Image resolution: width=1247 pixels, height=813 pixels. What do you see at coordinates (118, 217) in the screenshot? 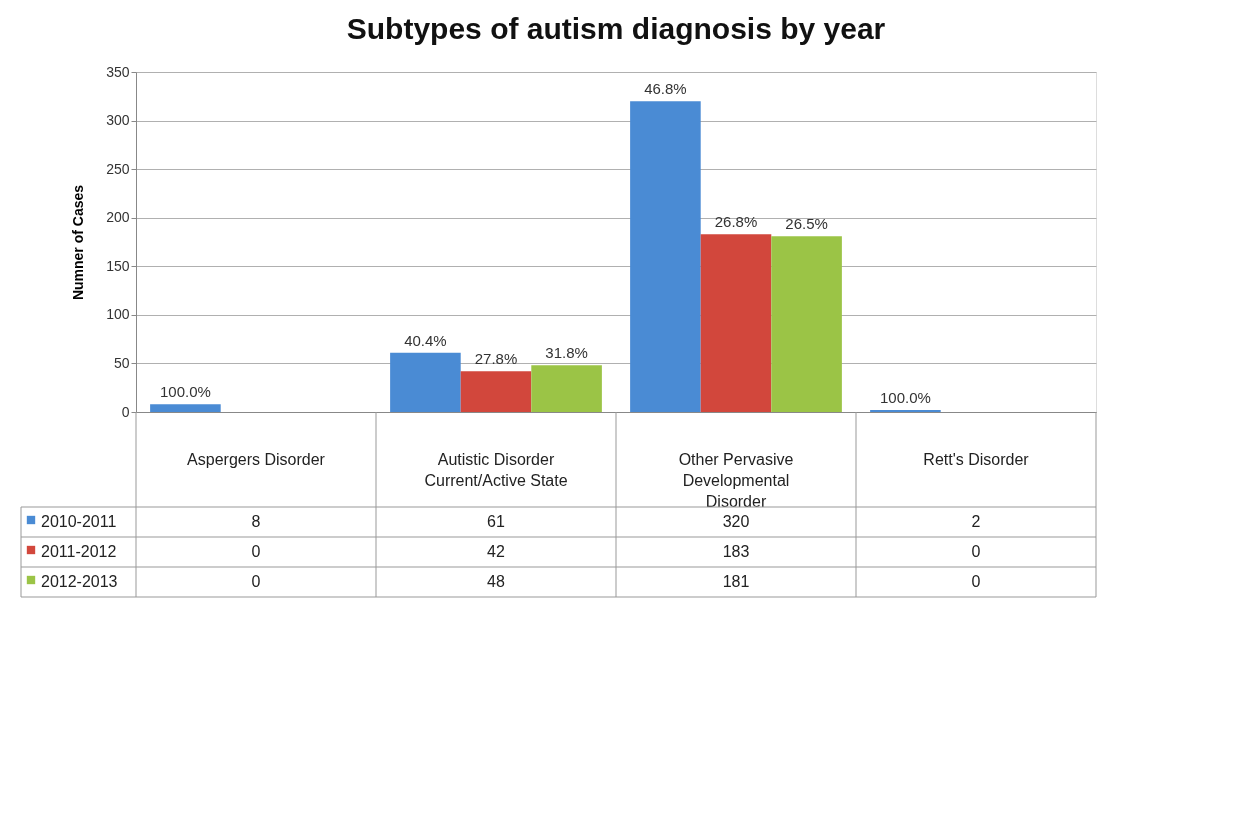
I see `y-tick-label: 200` at bounding box center [118, 217].